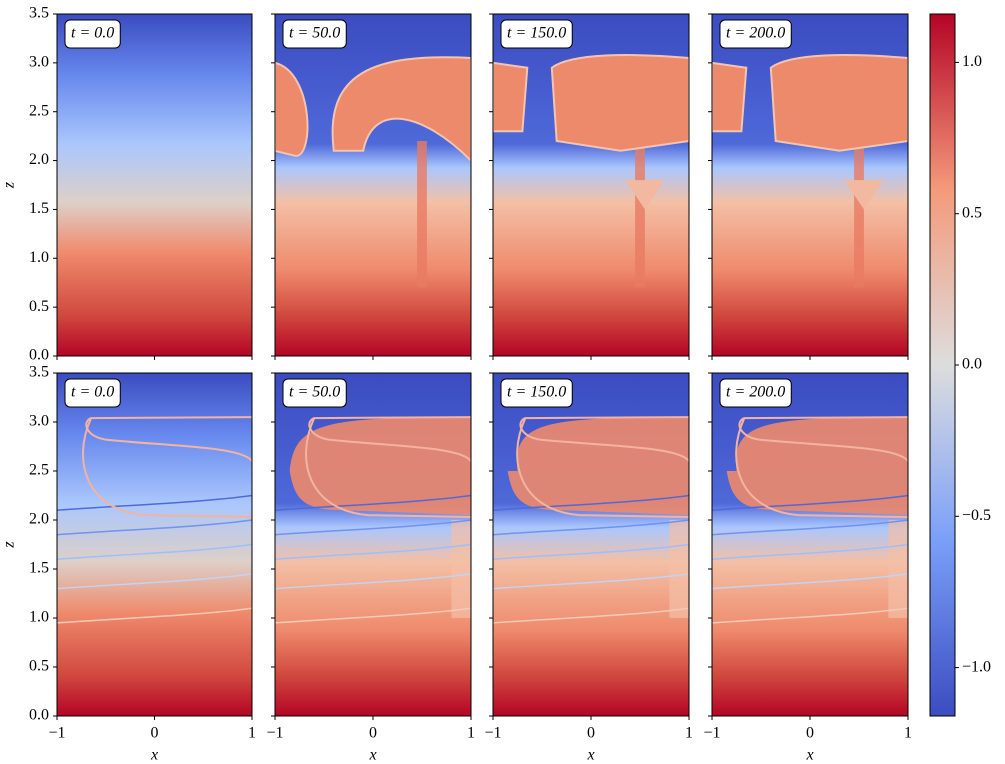  Describe the element at coordinates (972, 212) in the screenshot. I see `colorbar-tick-label: 0.5` at that location.